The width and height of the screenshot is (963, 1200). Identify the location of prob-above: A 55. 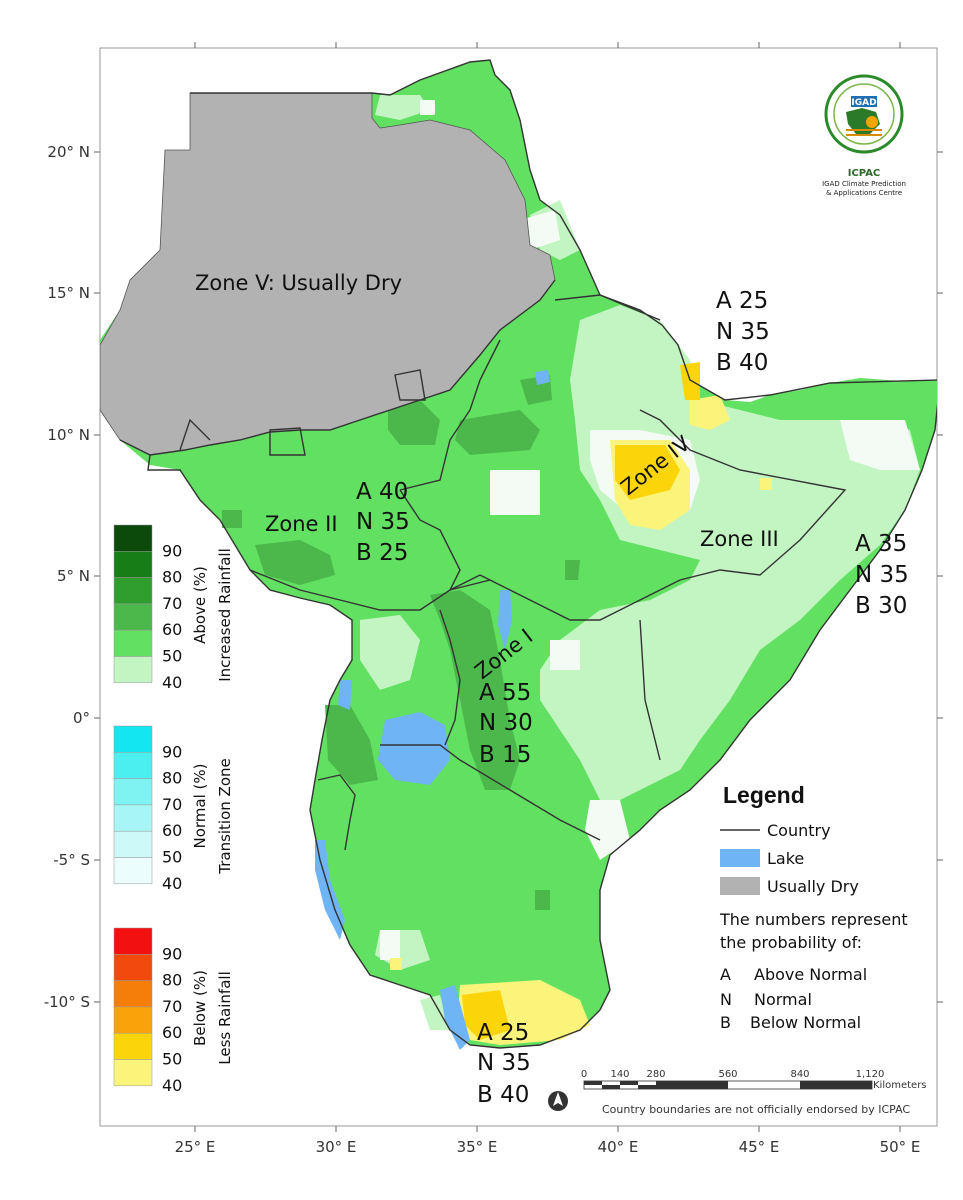
(505, 693).